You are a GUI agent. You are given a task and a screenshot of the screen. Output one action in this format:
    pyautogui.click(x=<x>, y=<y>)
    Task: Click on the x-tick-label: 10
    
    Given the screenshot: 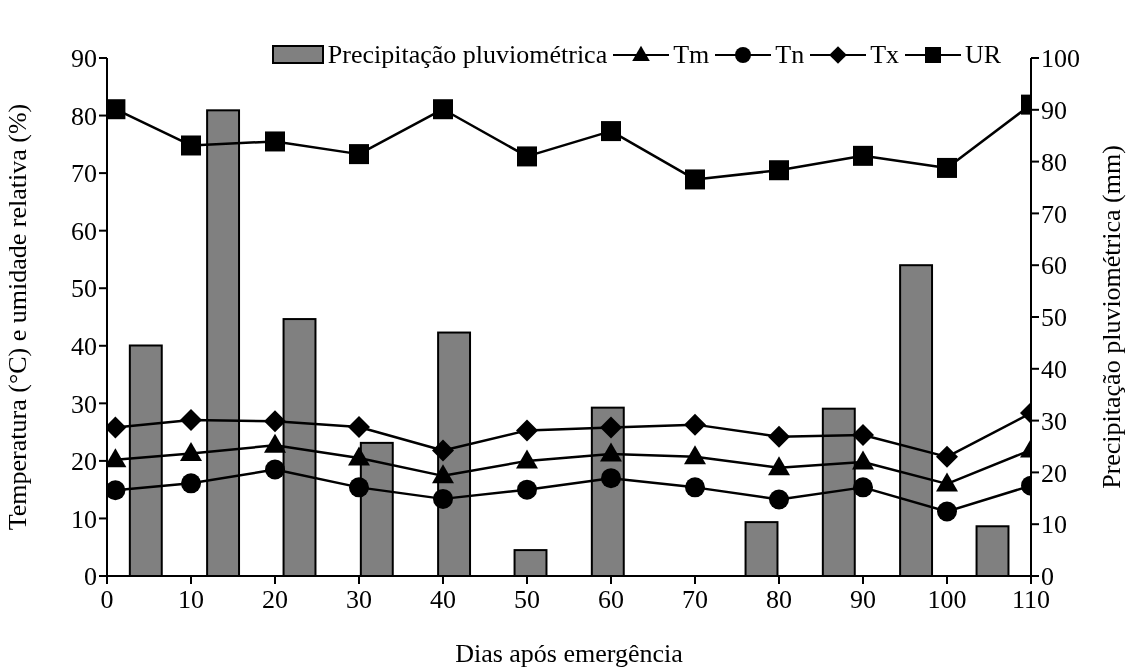 What is the action you would take?
    pyautogui.click(x=191, y=600)
    